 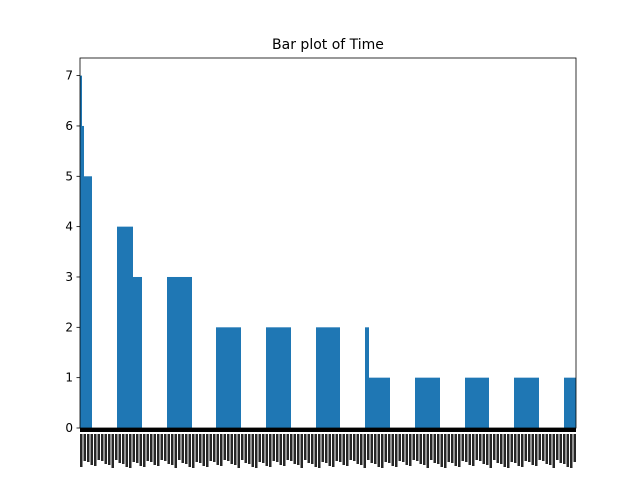 I want to click on y-tick-label: 3, so click(x=69, y=277).